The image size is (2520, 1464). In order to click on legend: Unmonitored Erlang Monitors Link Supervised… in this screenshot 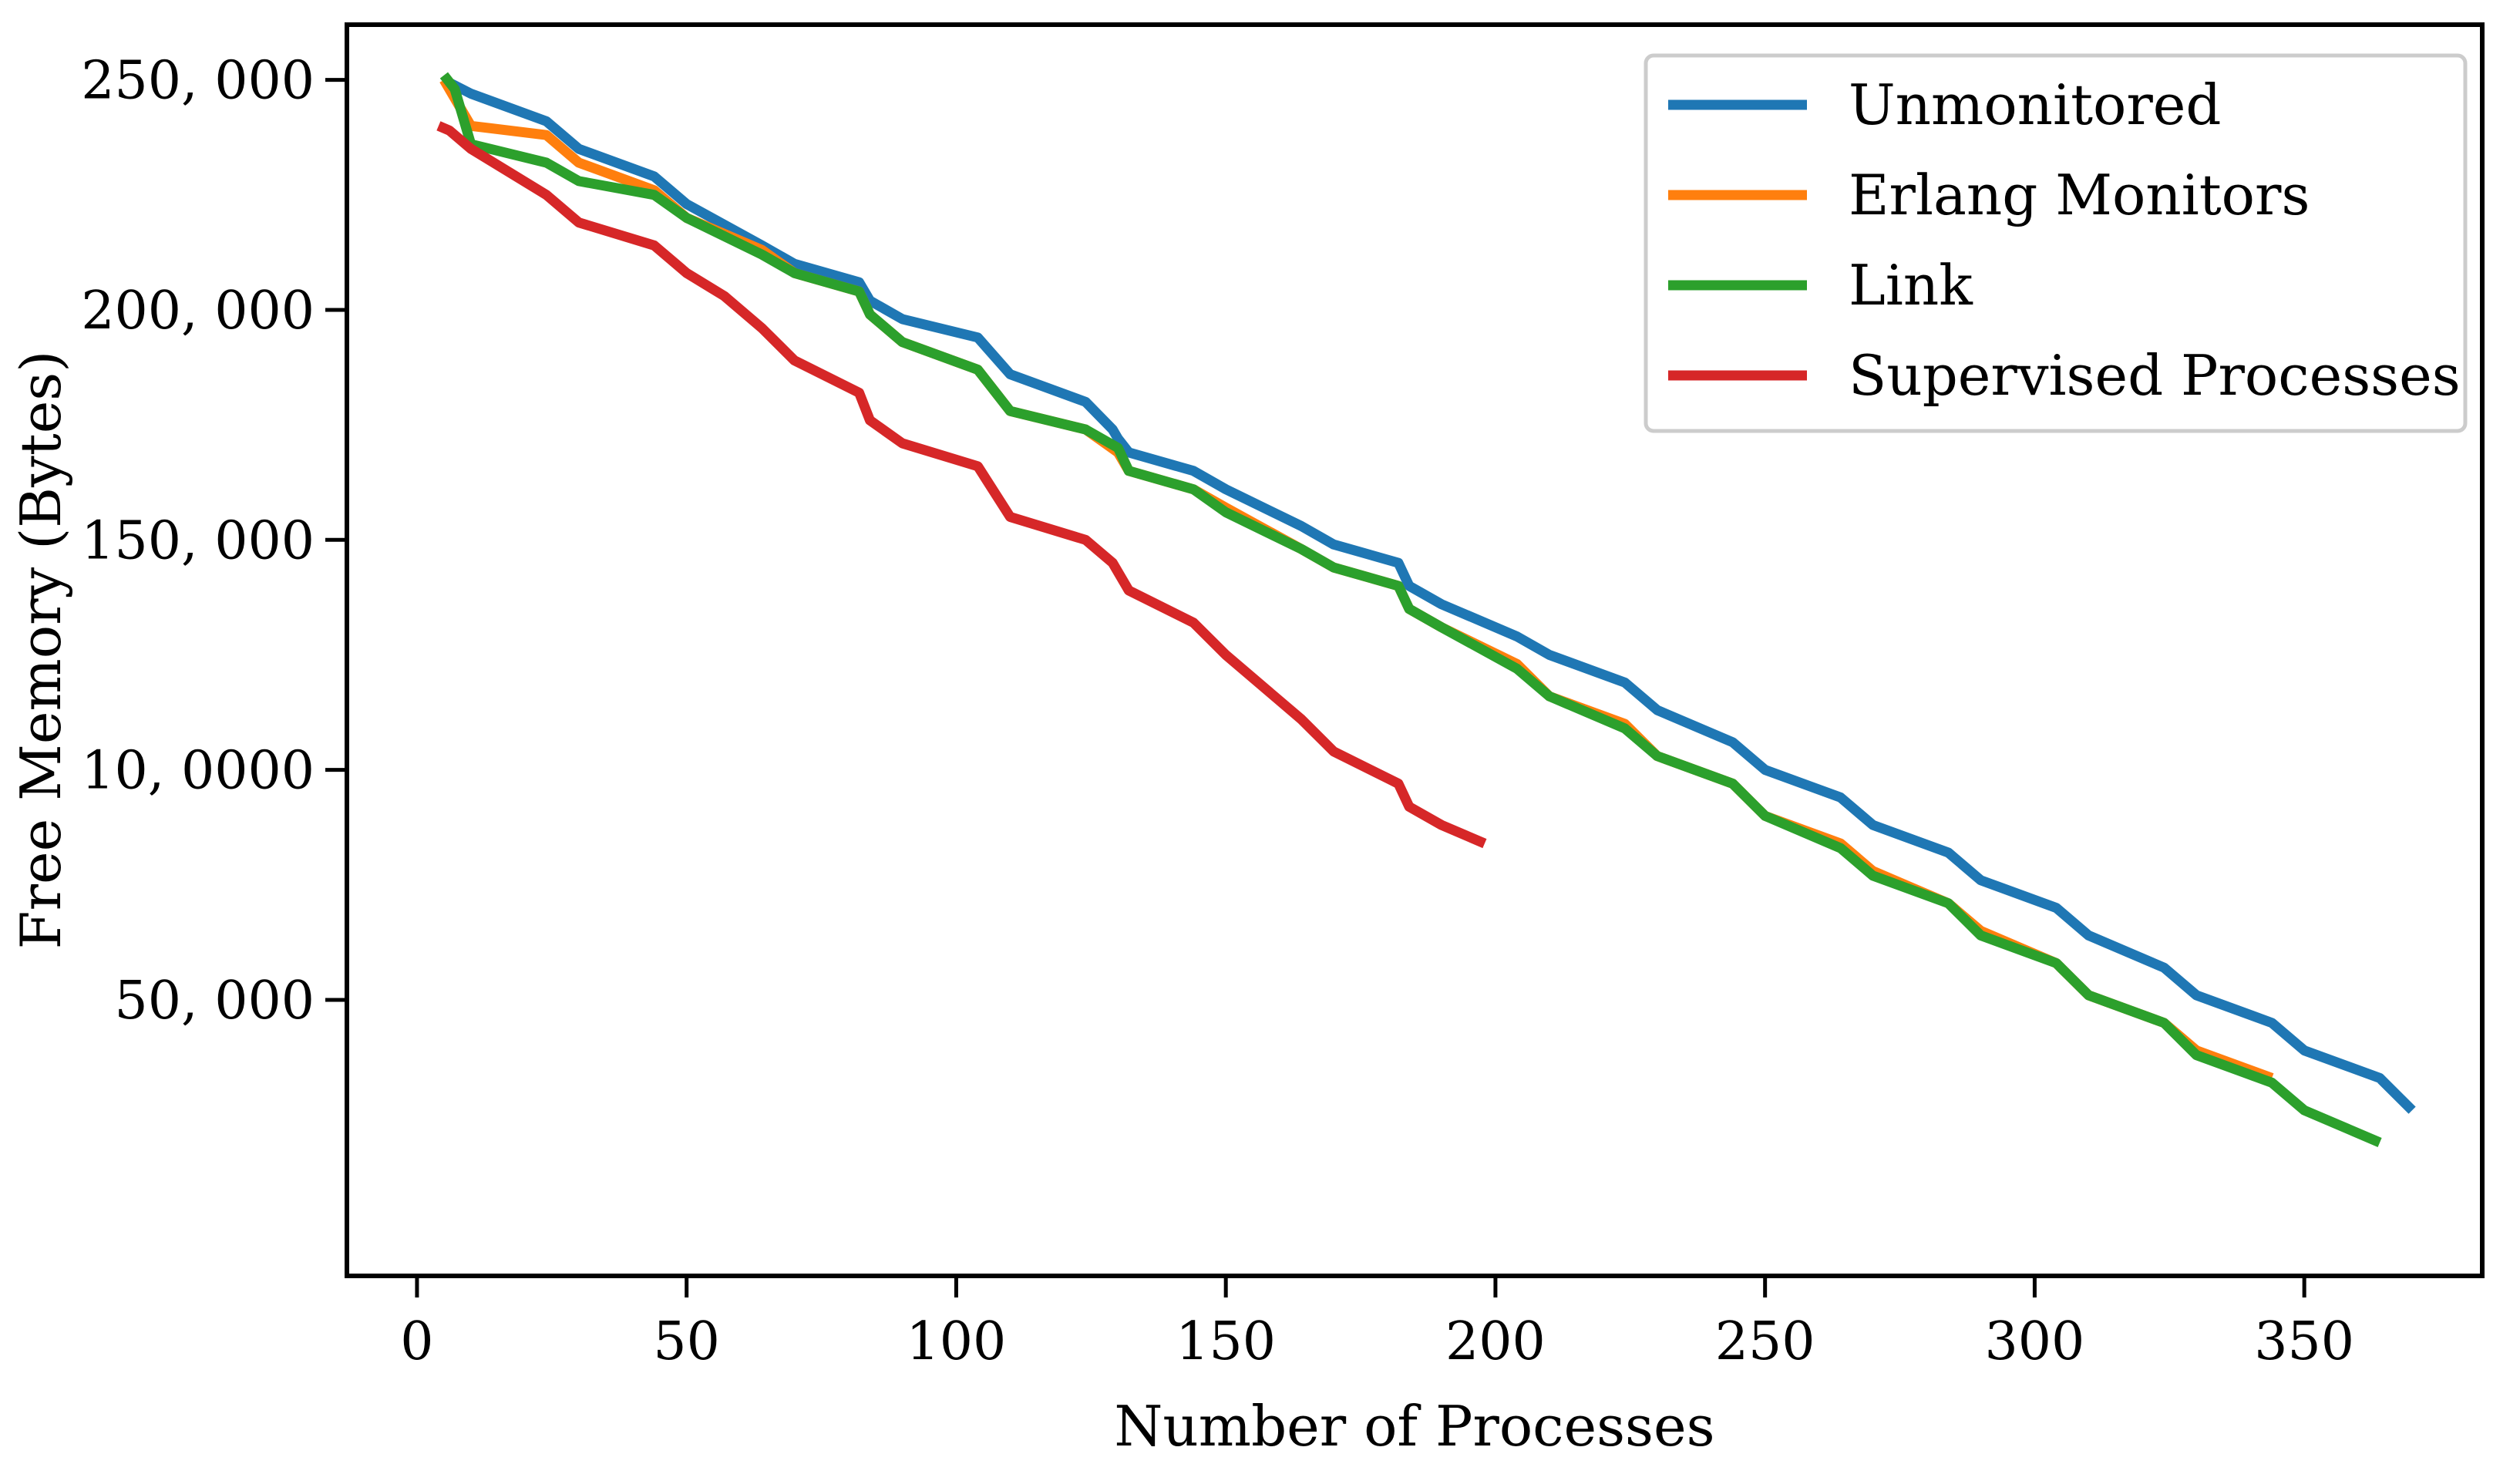, I will do `click(2056, 243)`.